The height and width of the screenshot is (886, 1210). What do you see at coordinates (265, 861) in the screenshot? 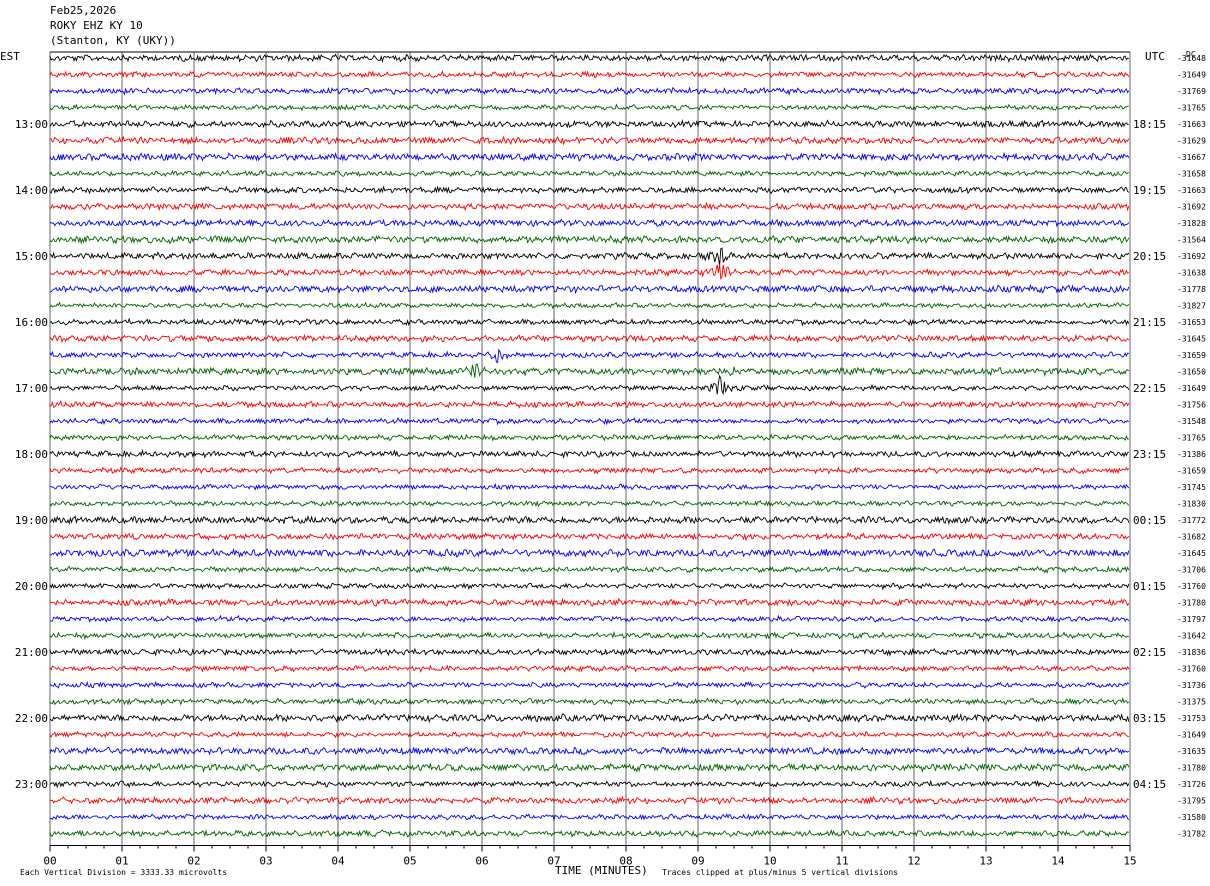
I see `x-tick-label: 03` at bounding box center [265, 861].